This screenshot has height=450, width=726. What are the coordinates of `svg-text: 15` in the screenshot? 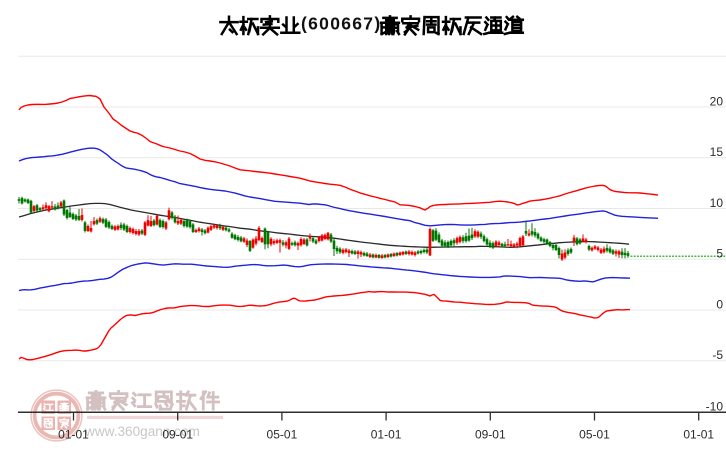 It's located at (717, 152).